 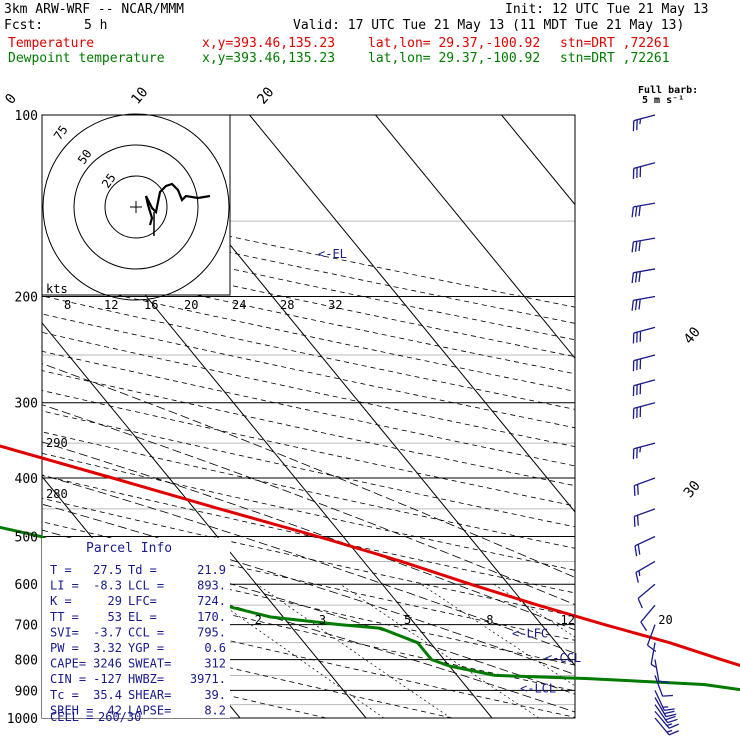 What do you see at coordinates (332, 254) in the screenshot?
I see `level-label-el: <-EL` at bounding box center [332, 254].